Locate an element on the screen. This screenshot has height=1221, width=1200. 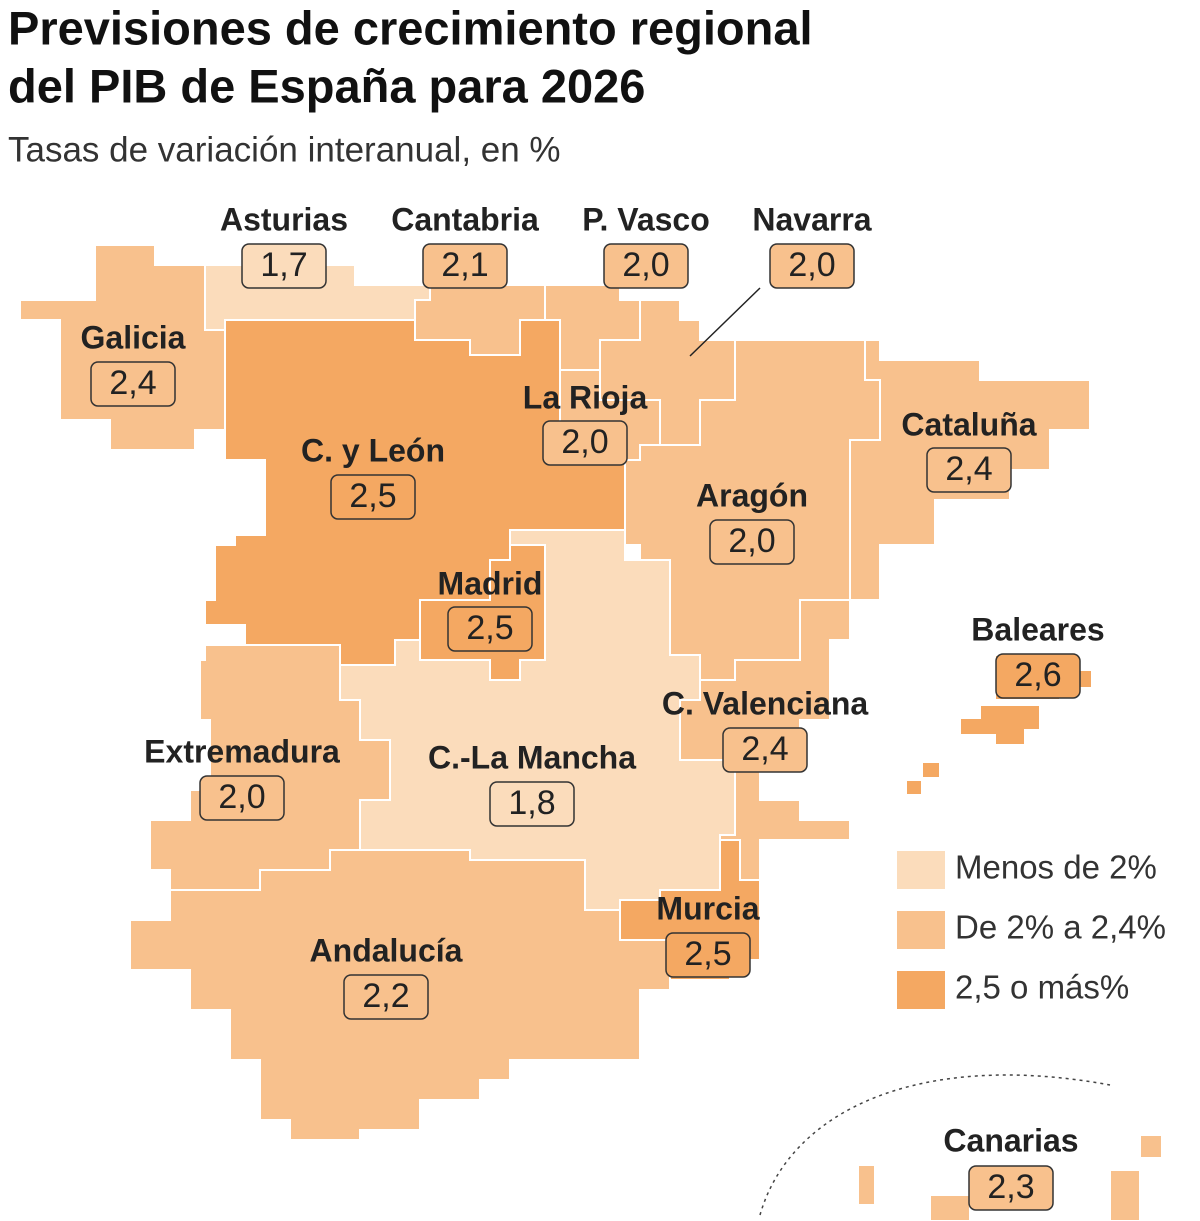
region-name: Navarra is located at coordinates (811, 219).